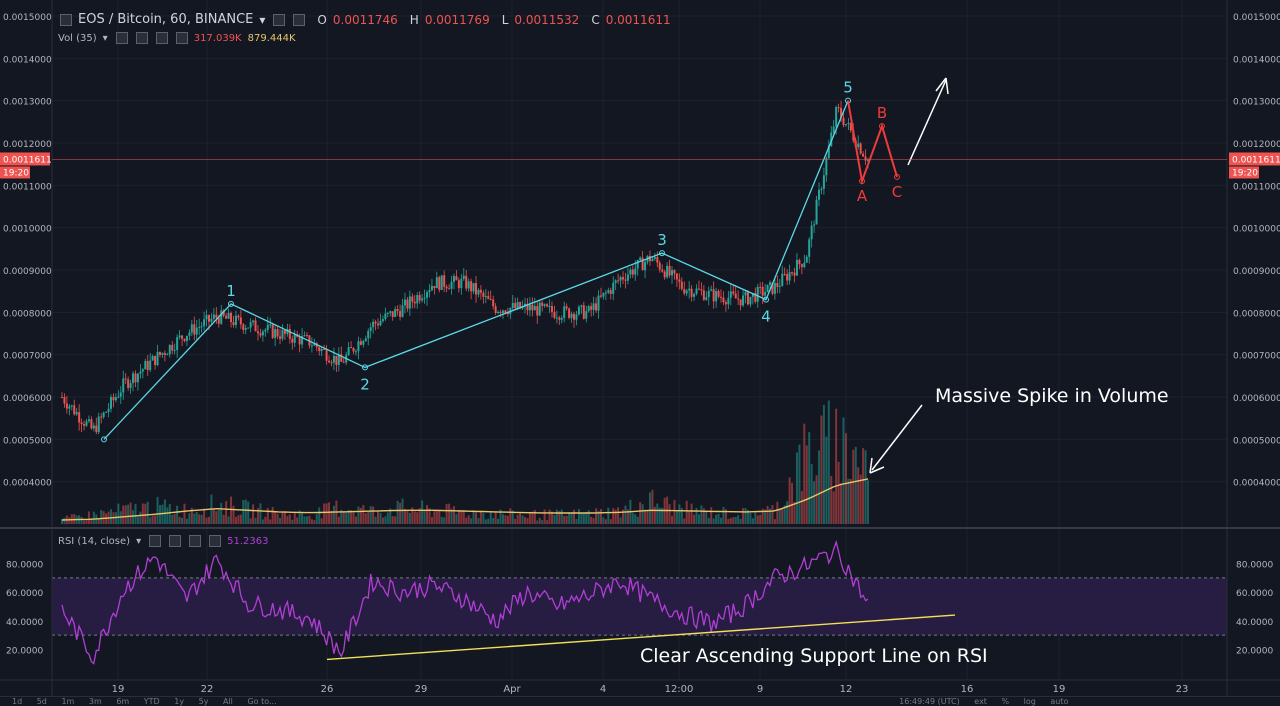  What do you see at coordinates (980, 701) in the screenshot?
I see `ext-toggle: ext` at bounding box center [980, 701].